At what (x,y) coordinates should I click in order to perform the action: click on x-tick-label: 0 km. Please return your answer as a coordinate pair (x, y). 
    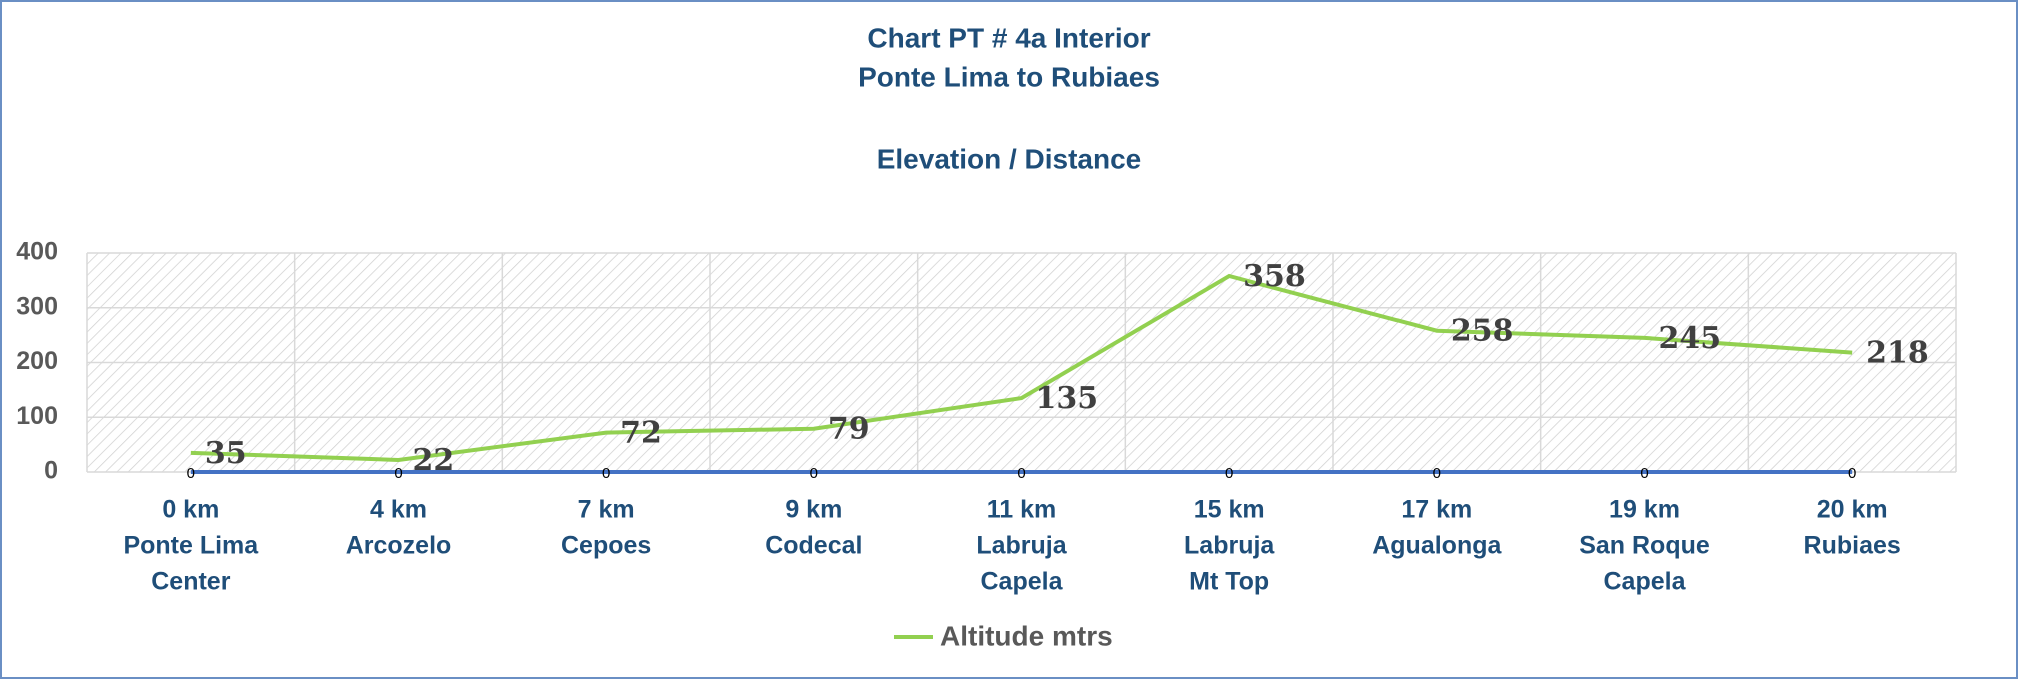
    Looking at the image, I should click on (190, 510).